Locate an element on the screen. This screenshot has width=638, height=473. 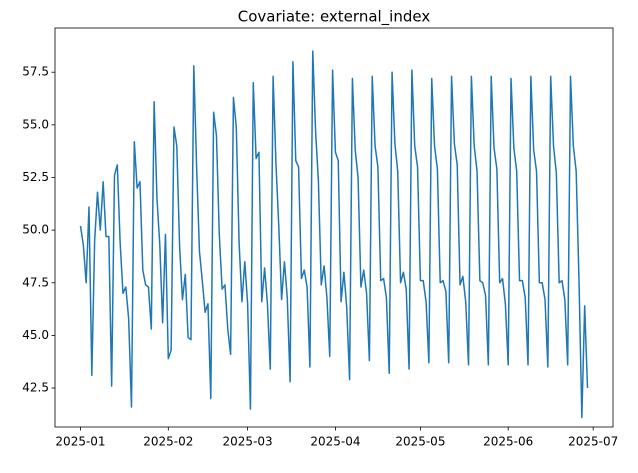
x-tick-label: 2025-07 is located at coordinates (593, 442).